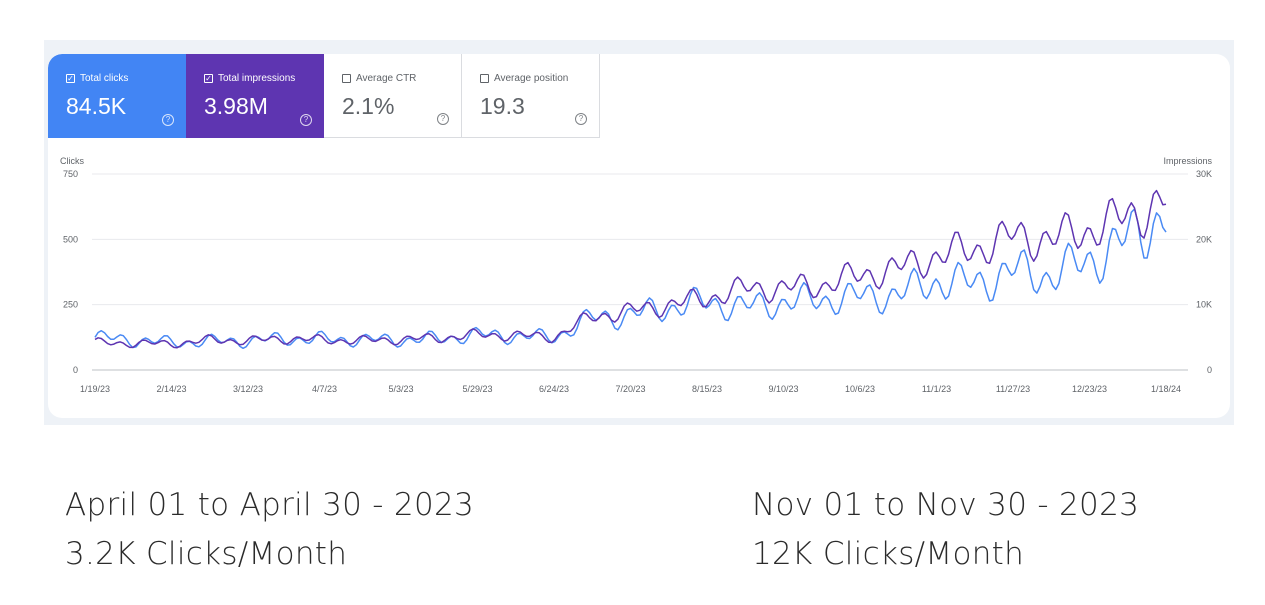 This screenshot has height=605, width=1265. Describe the element at coordinates (368, 106) in the screenshot. I see `metric-value: 2.1%` at that location.